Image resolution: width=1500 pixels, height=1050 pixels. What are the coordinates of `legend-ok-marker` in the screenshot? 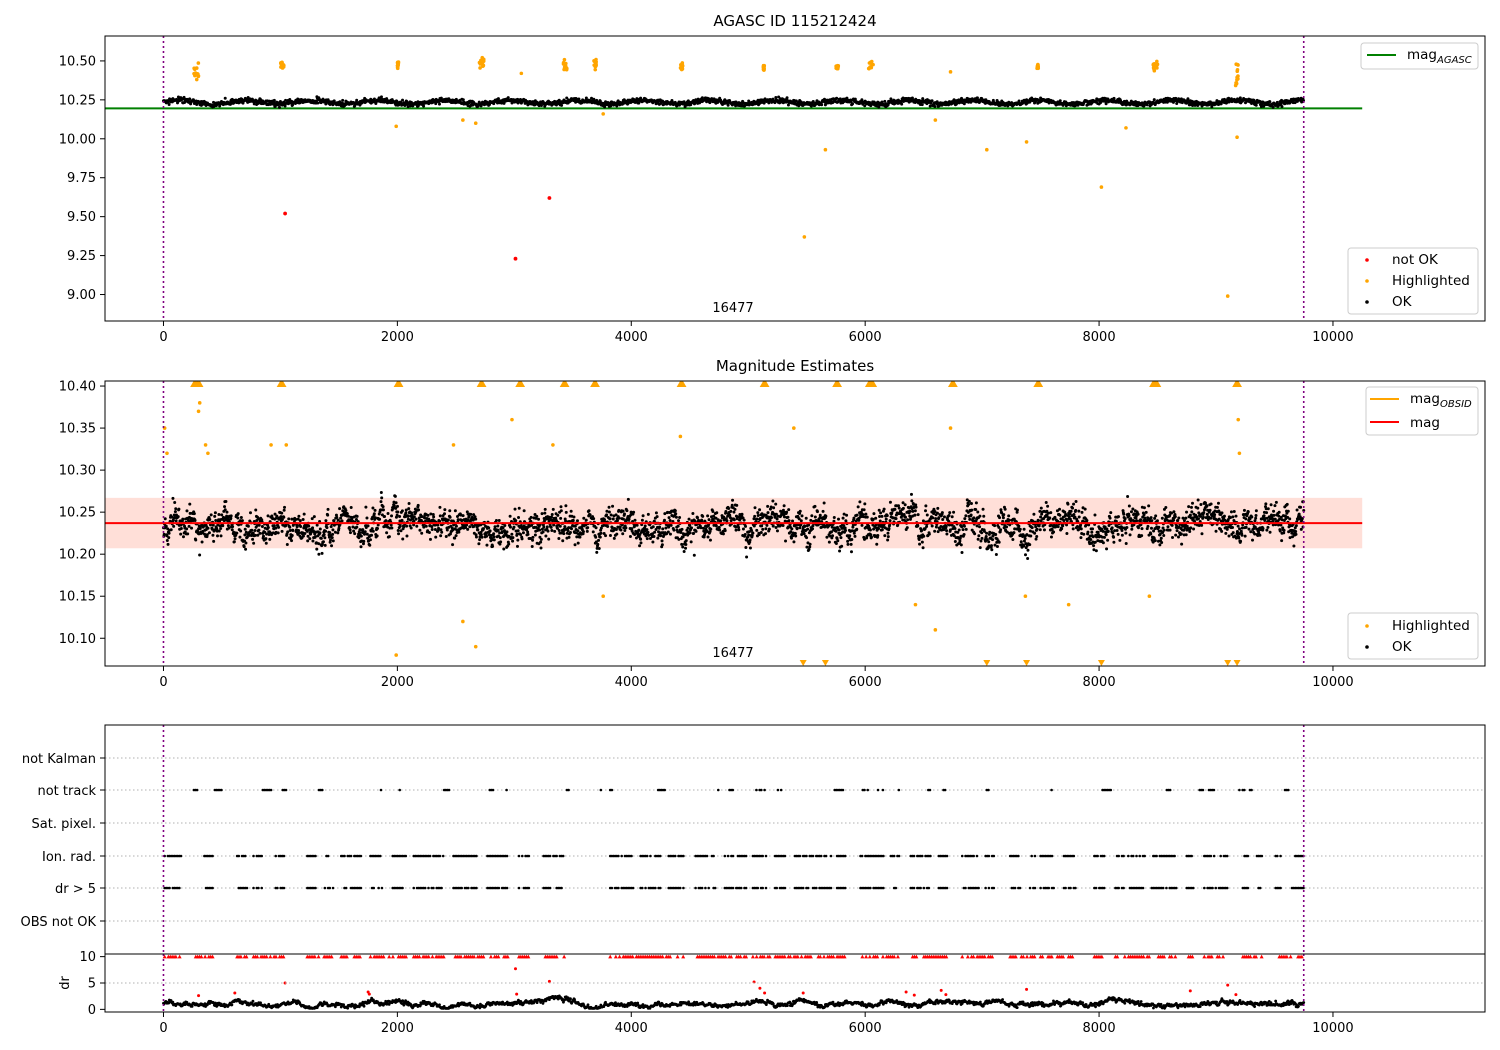 It's located at (1367, 302).